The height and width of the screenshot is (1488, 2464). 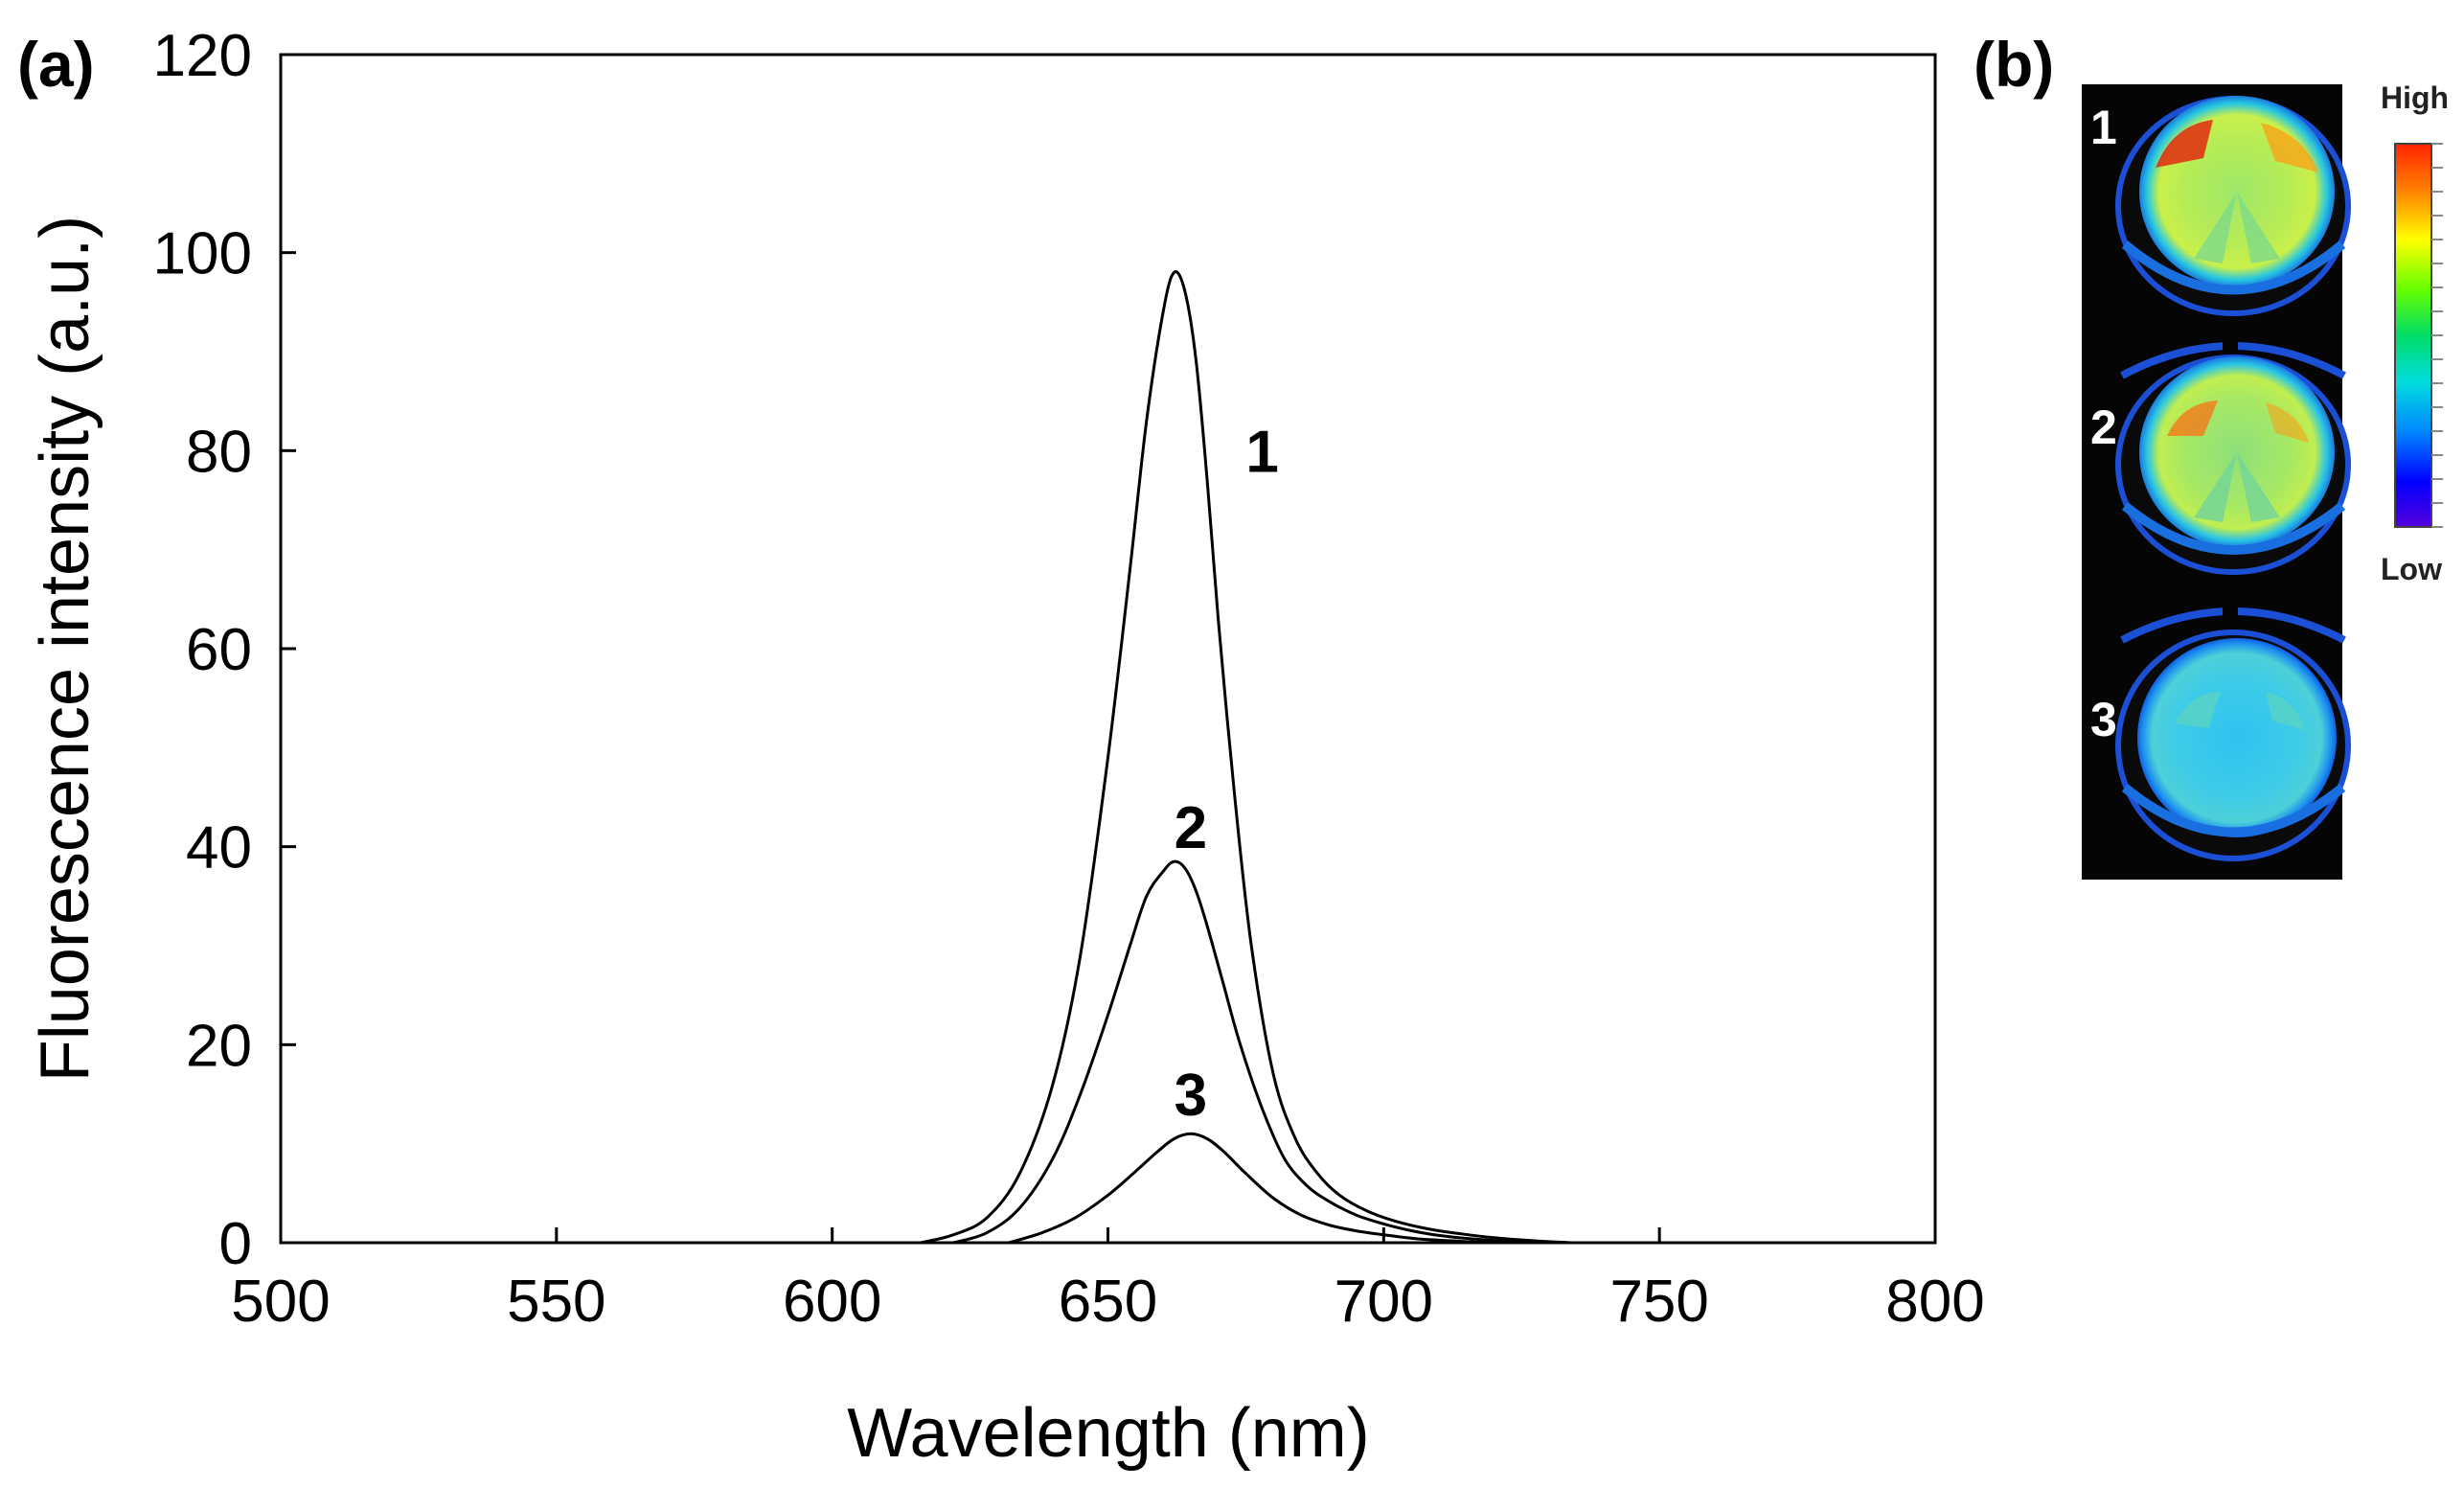 What do you see at coordinates (2013, 64) in the screenshot?
I see `panel-label-b: (b)` at bounding box center [2013, 64].